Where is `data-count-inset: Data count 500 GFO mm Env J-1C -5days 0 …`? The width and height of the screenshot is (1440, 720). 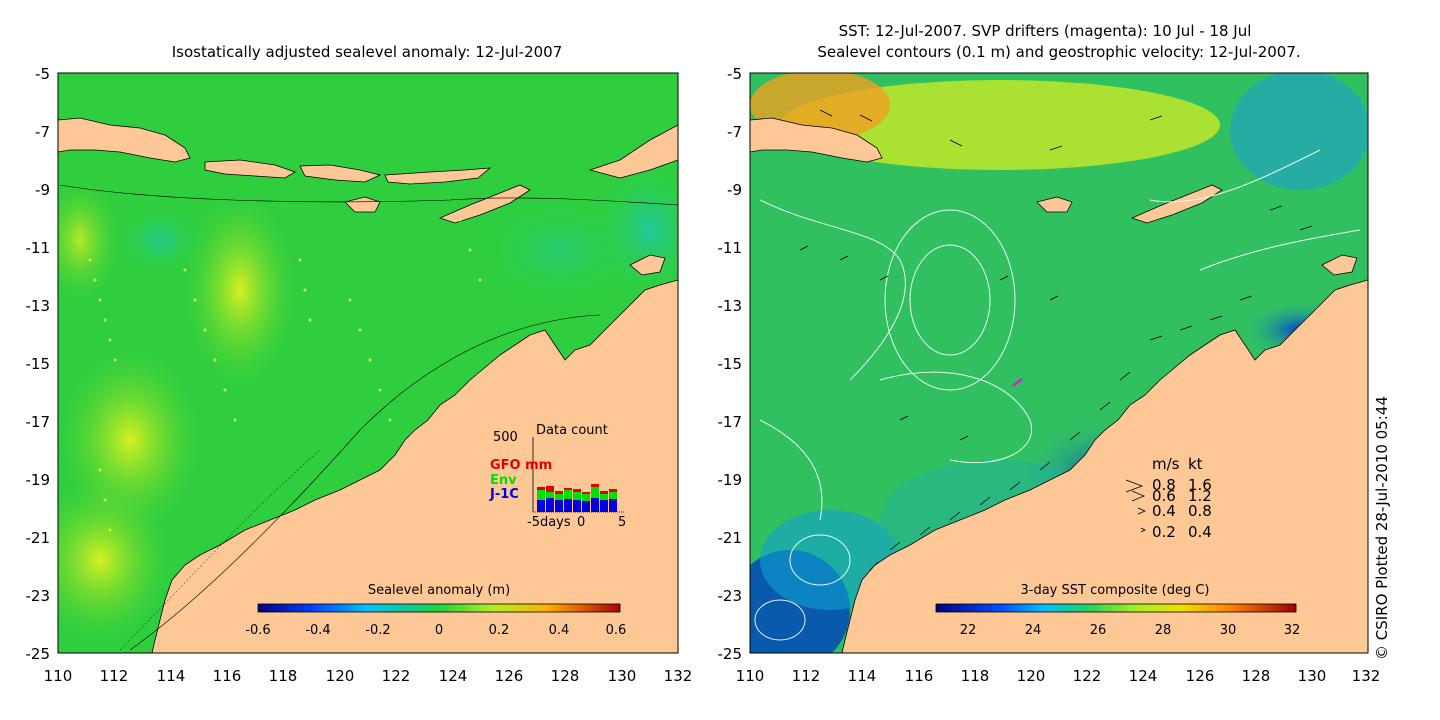 data-count-inset: Data count 500 GFO mm Env J-1C -5days 0 … is located at coordinates (557, 476).